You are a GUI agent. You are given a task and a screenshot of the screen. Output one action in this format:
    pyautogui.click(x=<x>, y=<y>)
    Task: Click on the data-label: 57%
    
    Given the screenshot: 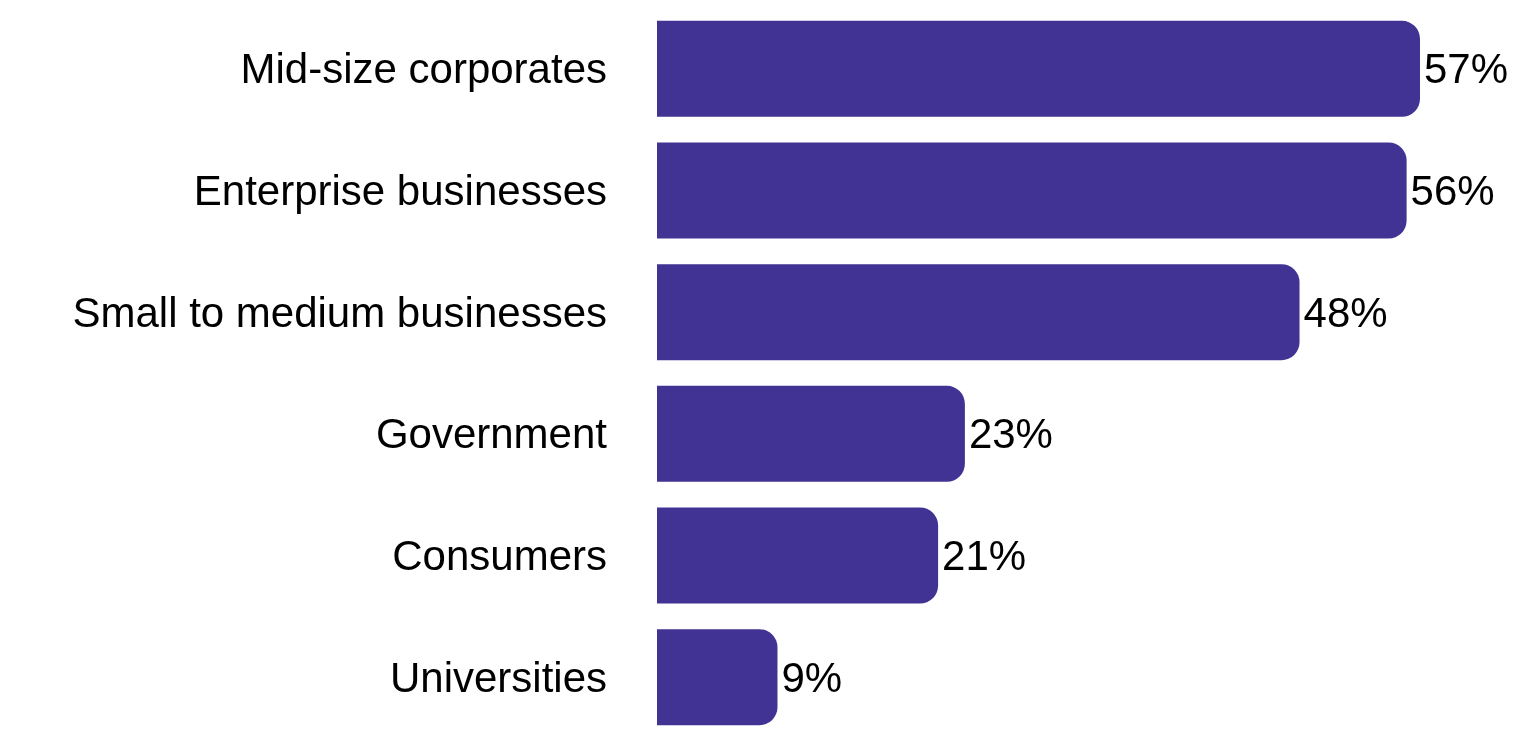 What is the action you would take?
    pyautogui.click(x=1466, y=69)
    